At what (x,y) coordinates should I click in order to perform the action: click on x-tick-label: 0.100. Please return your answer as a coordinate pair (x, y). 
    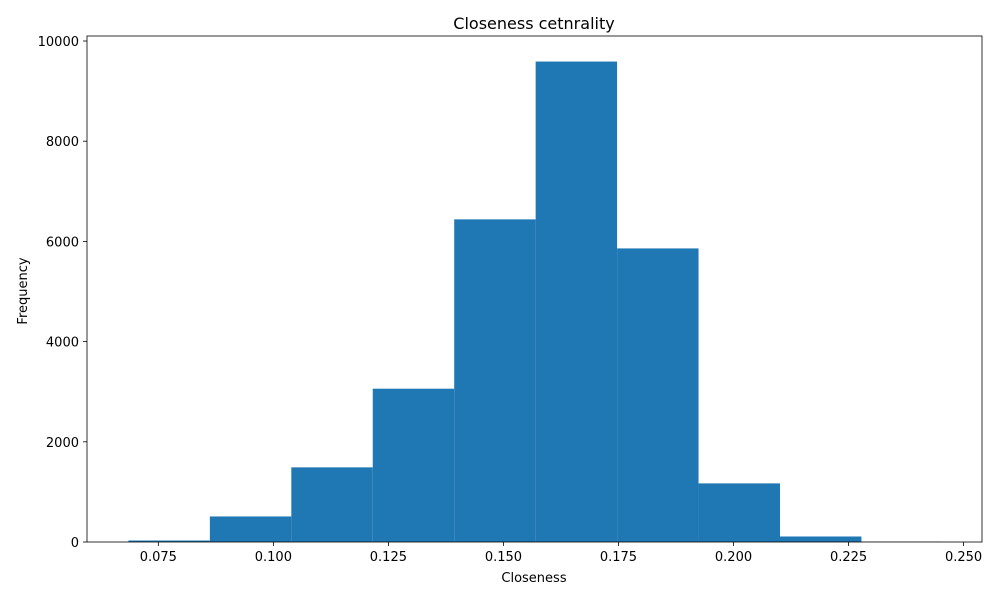
    Looking at the image, I should click on (273, 557).